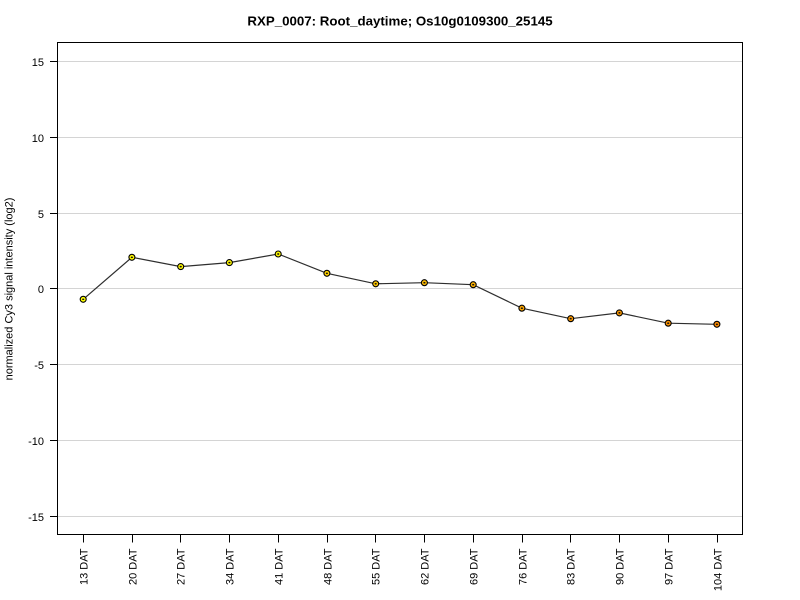 The image size is (800, 600). Describe the element at coordinates (41, 290) in the screenshot. I see `svg-text: 0` at that location.